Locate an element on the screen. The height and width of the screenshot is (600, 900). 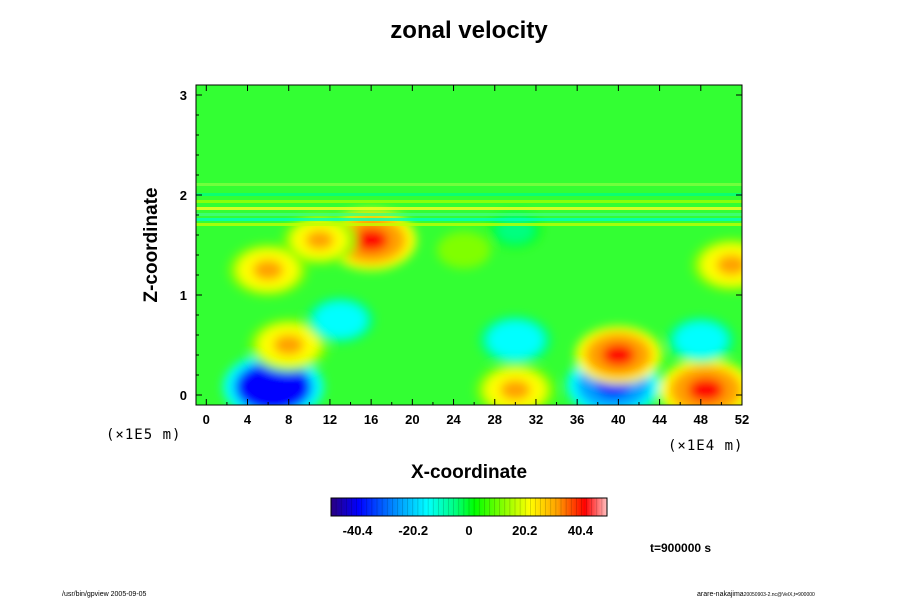
x-tick-label: 20 is located at coordinates (412, 419).